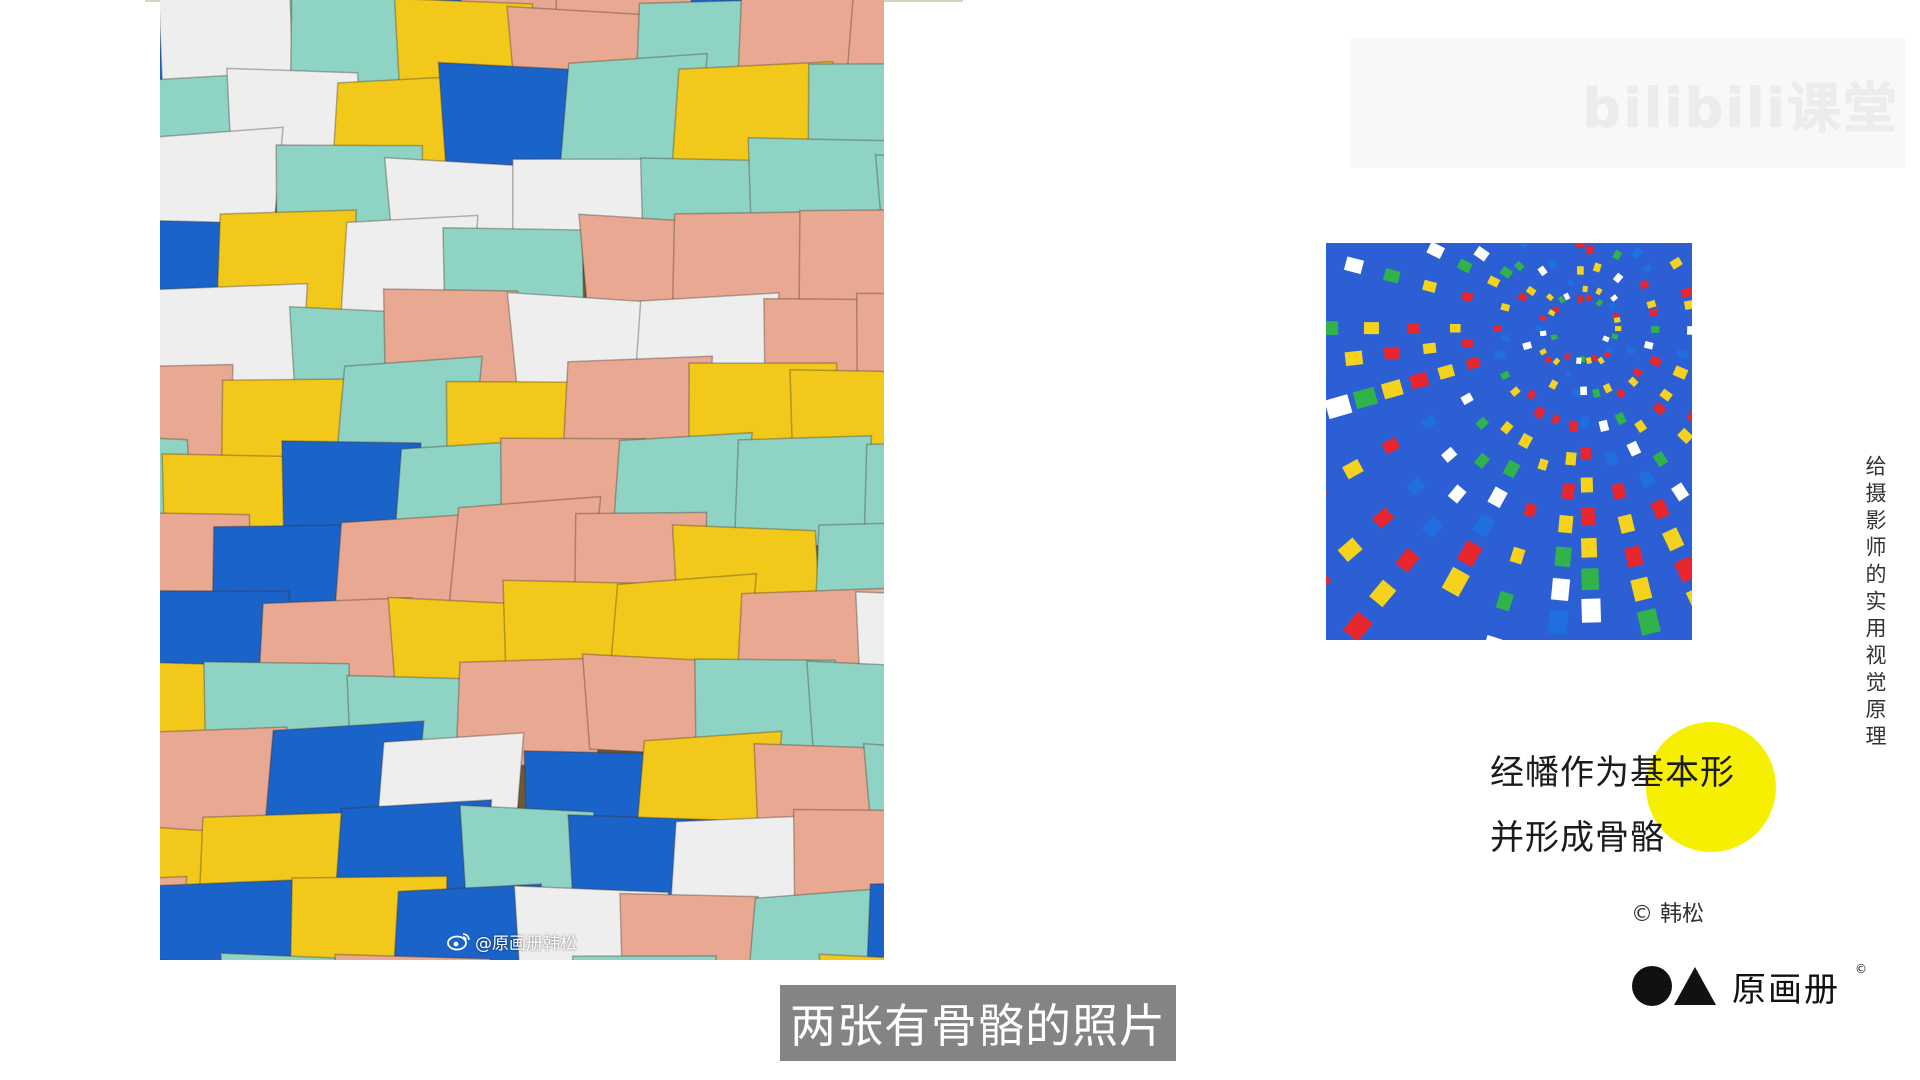  What do you see at coordinates (1695, 986) in the screenshot?
I see `triangle-icon` at bounding box center [1695, 986].